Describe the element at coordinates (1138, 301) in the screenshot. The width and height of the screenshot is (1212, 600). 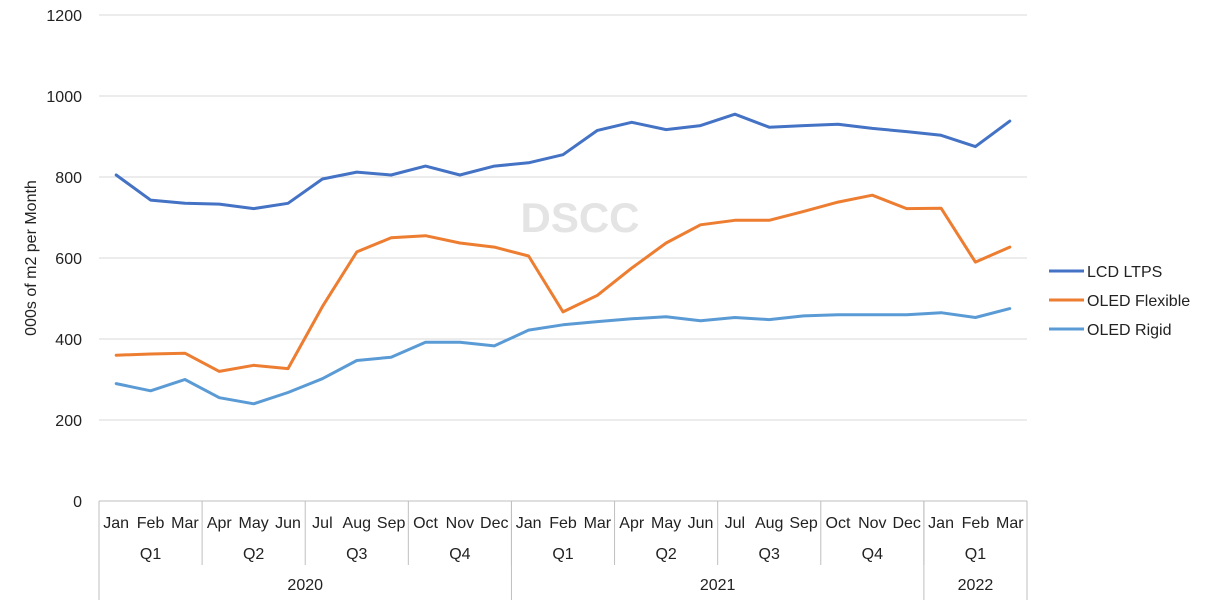
I see `legend-label: OLED Flexible` at that location.